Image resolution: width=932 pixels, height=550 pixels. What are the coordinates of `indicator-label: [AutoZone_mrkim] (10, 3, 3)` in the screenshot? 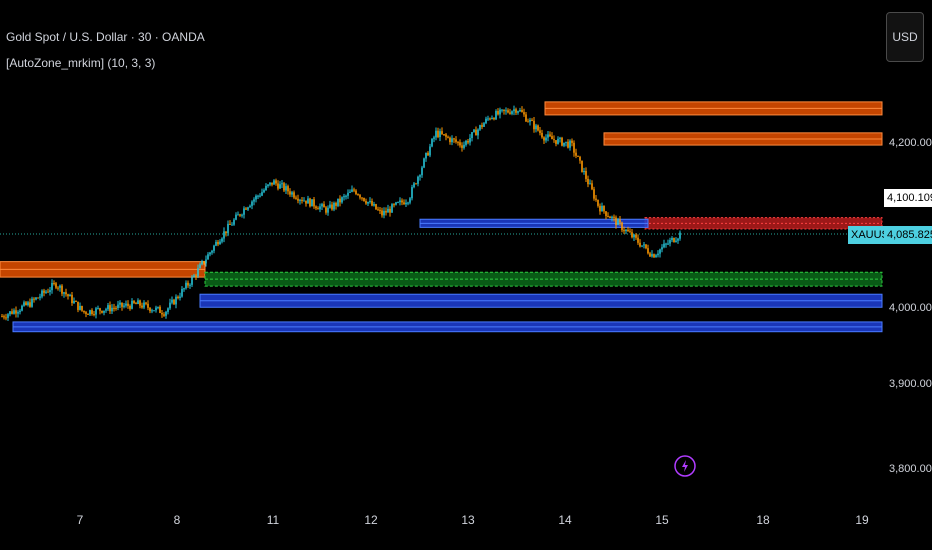 It's located at (81, 63).